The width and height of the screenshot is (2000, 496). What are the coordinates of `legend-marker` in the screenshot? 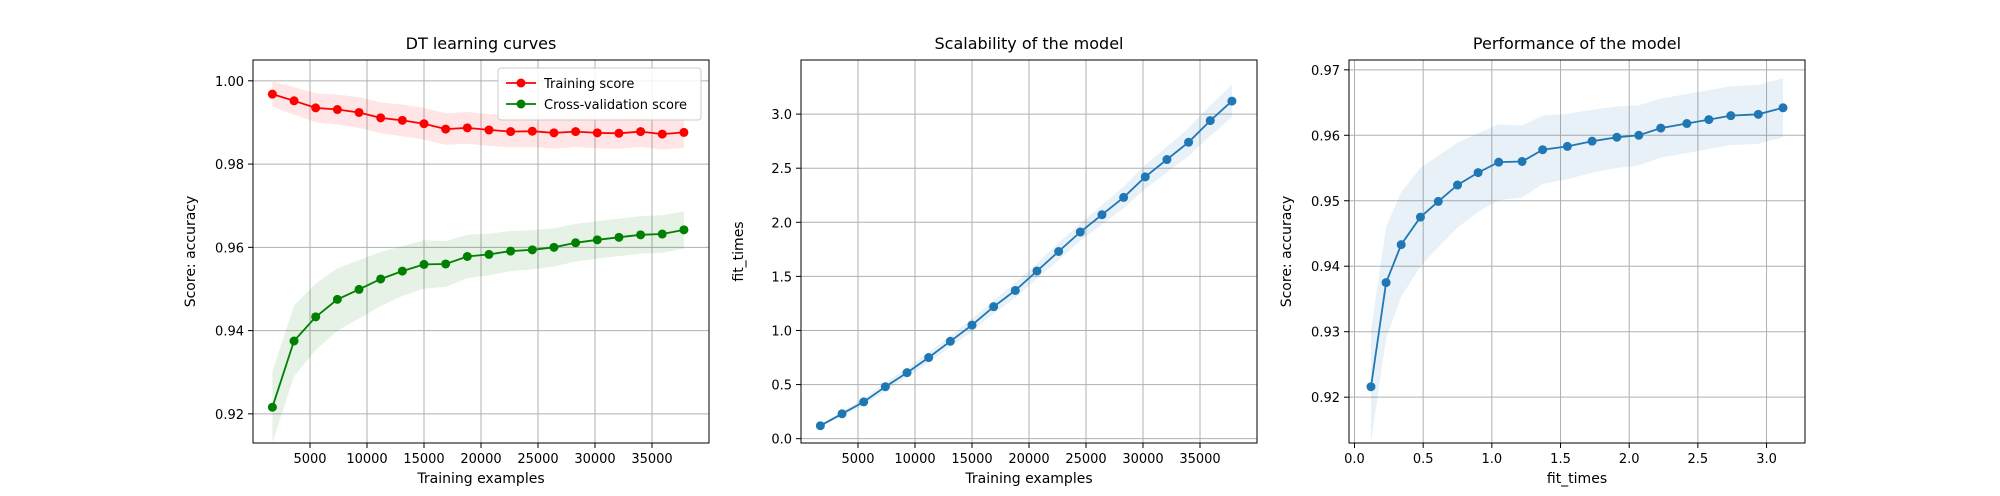 It's located at (521, 104).